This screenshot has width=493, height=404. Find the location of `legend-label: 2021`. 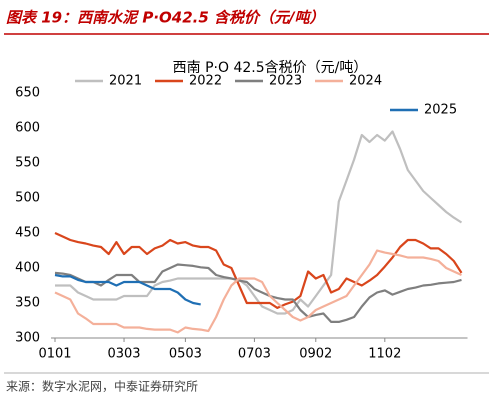

legend-label: 2021 is located at coordinates (125, 81).